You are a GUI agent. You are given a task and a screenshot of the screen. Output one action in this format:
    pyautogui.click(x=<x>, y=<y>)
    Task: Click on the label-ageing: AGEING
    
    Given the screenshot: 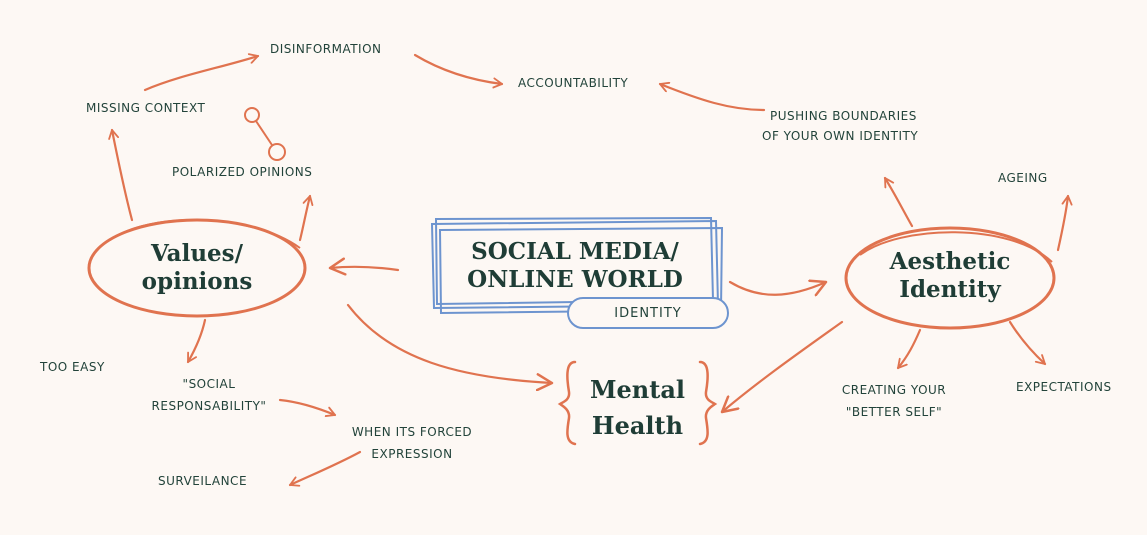 What is the action you would take?
    pyautogui.click(x=1023, y=178)
    